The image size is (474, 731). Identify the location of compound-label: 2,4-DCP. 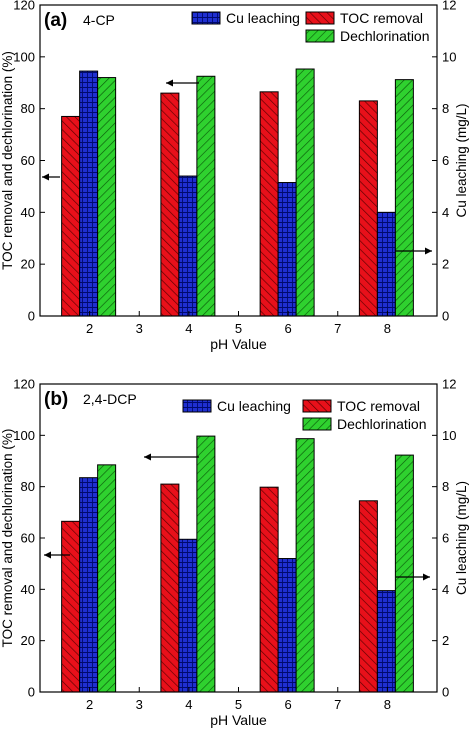
(110, 399).